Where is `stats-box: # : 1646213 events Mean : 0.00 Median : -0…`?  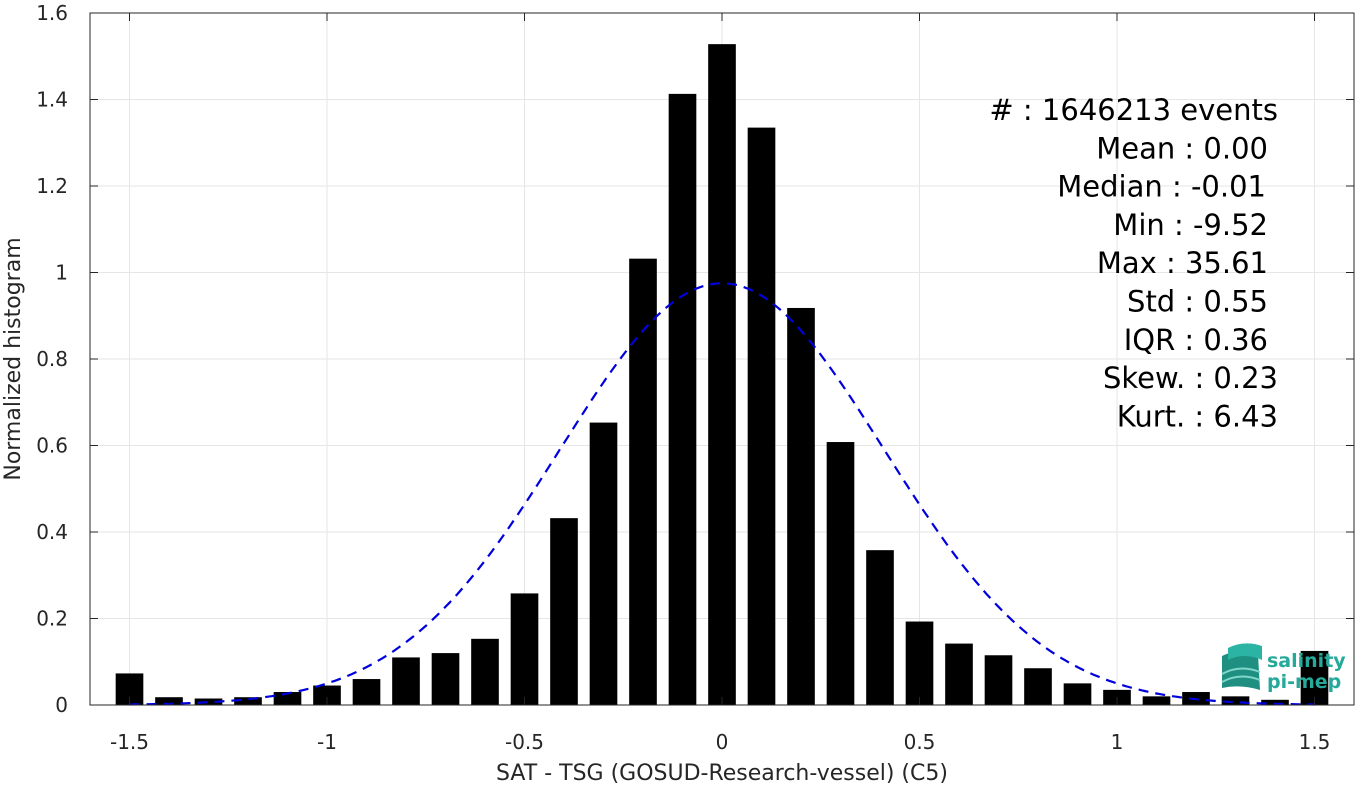 stats-box: # : 1646213 events Mean : 0.00 Median : -0… is located at coordinates (1133, 263).